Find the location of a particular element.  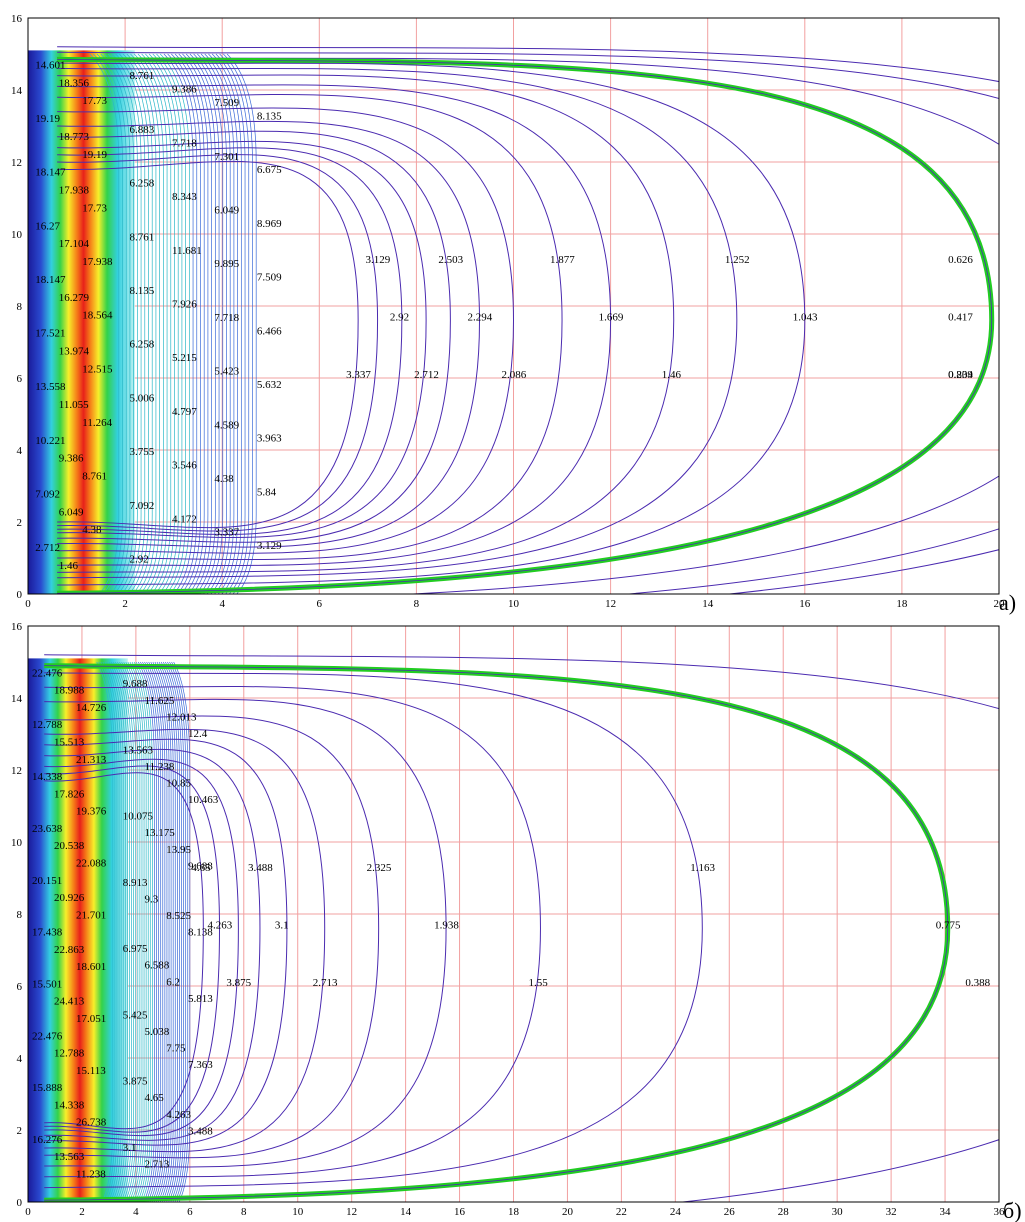

contour-label: 2.294 is located at coordinates (480, 317).